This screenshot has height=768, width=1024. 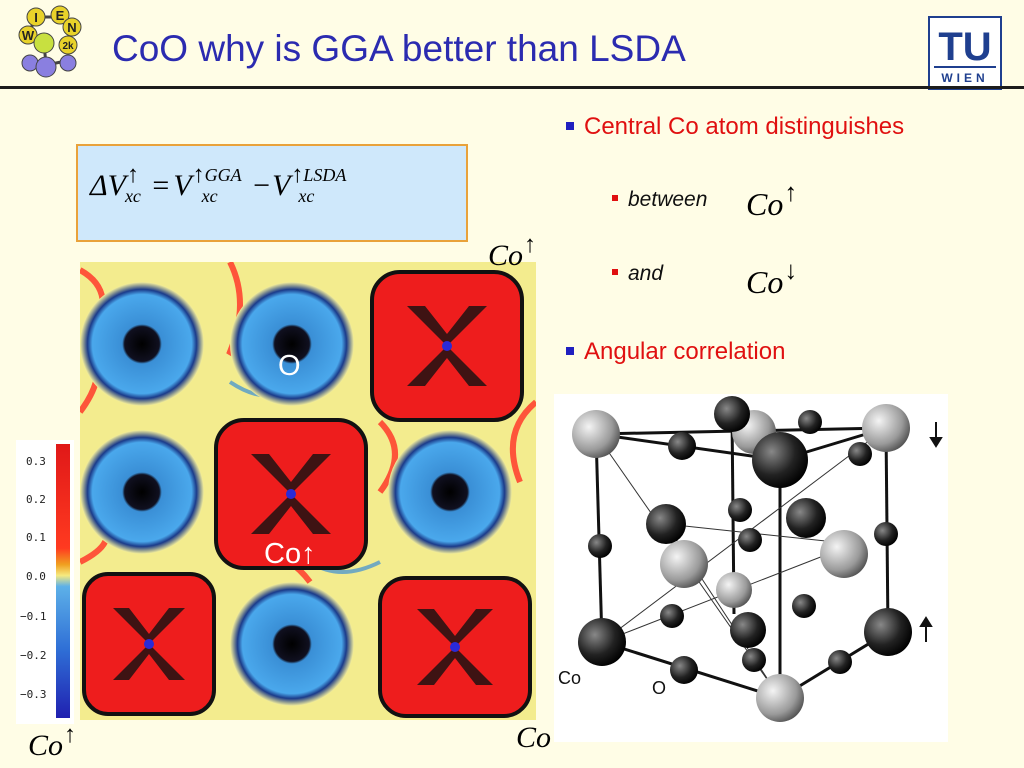 What do you see at coordinates (289, 366) in the screenshot?
I see `o-atom-label: O` at bounding box center [289, 366].